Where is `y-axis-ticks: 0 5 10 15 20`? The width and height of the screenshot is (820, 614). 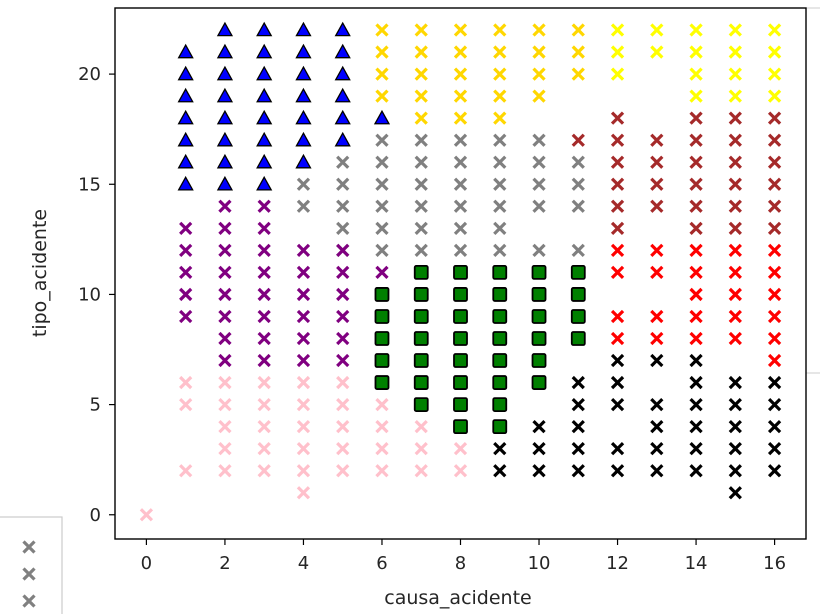 y-axis-ticks: 0 5 10 15 20 is located at coordinates (96, 295).